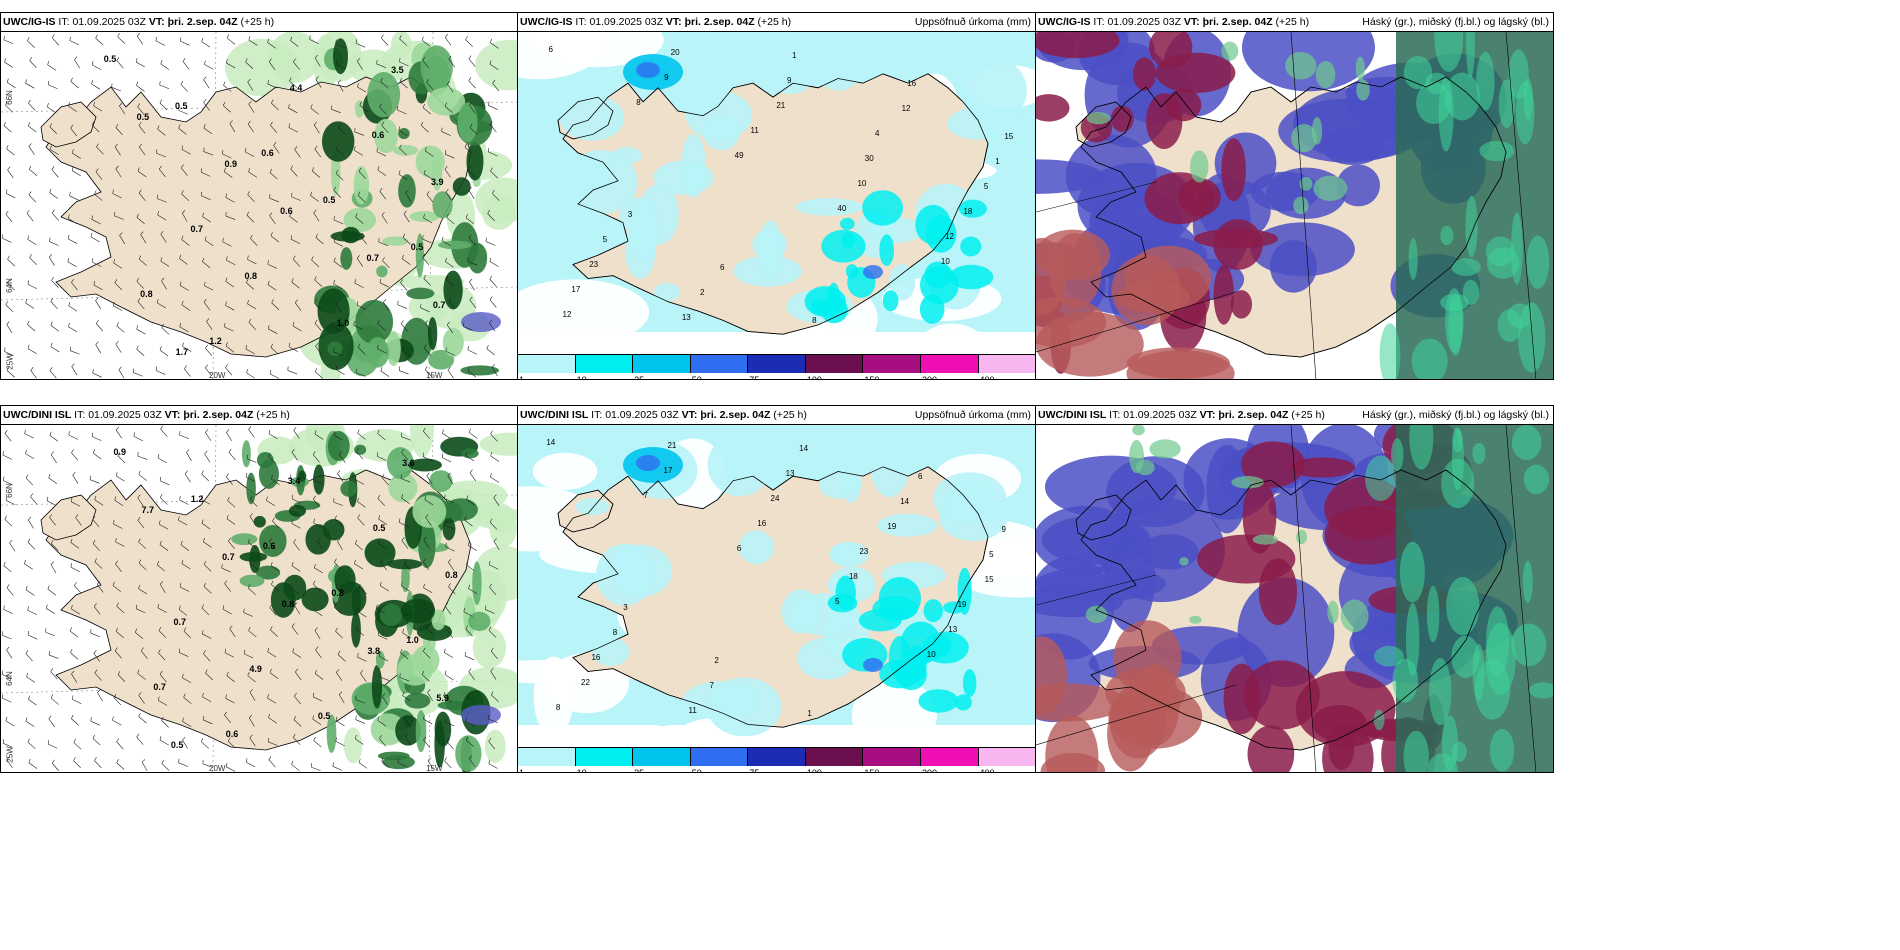 This screenshot has width=1900, height=950. I want to click on precip-value-label: 14, so click(904, 501).